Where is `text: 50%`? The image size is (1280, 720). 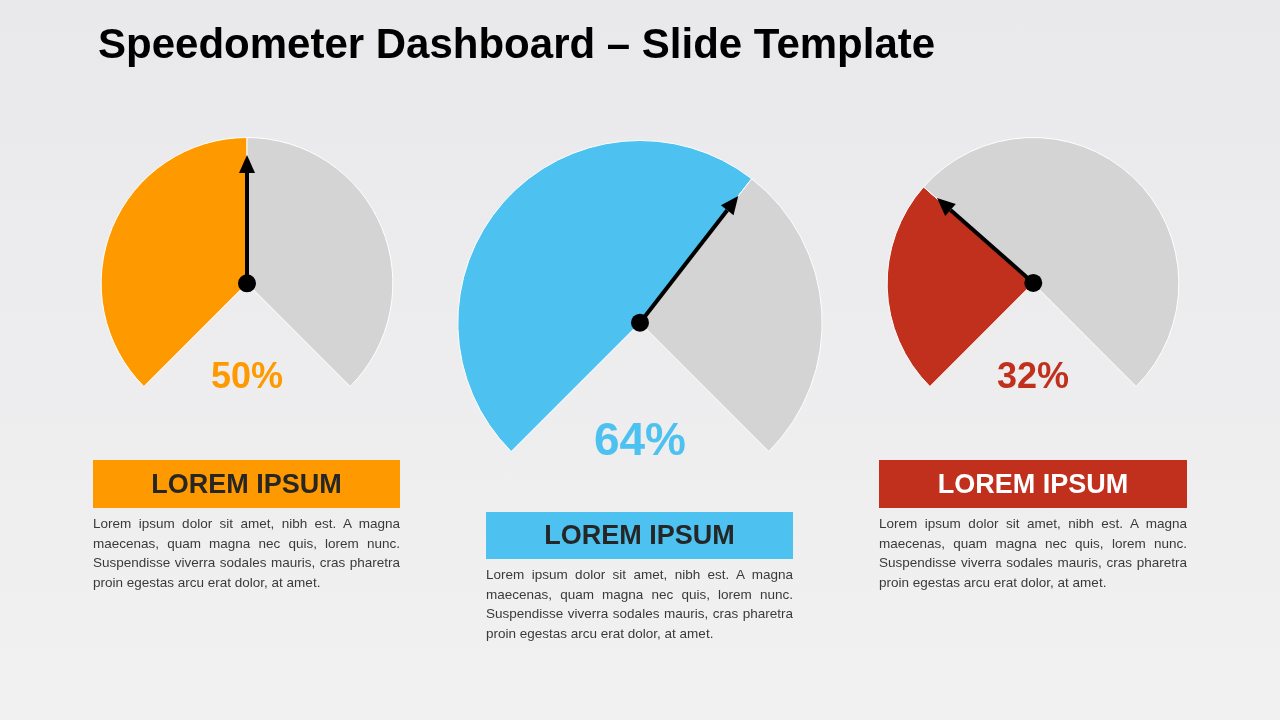
text: 50% is located at coordinates (247, 376).